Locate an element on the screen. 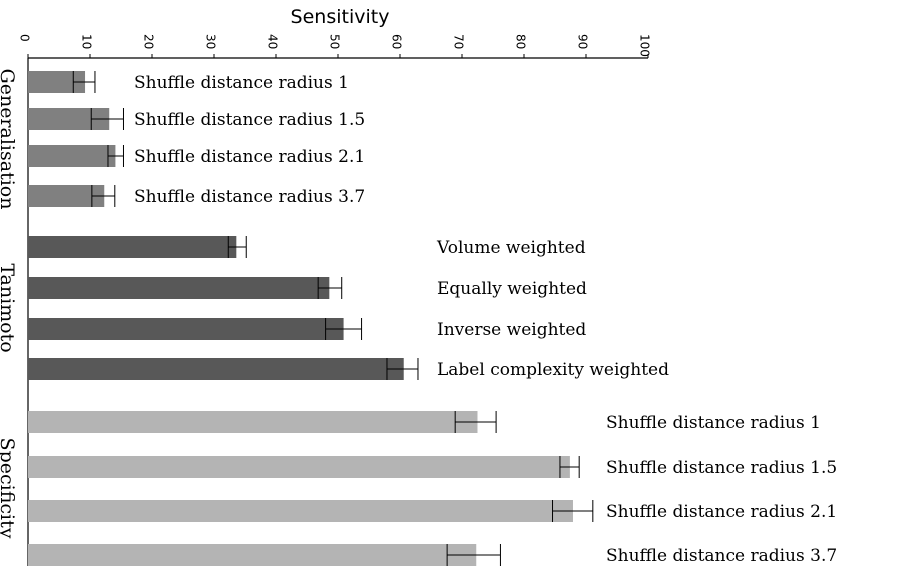 This screenshot has width=900, height=570. x-tick-label: 90 is located at coordinates (583, 41).